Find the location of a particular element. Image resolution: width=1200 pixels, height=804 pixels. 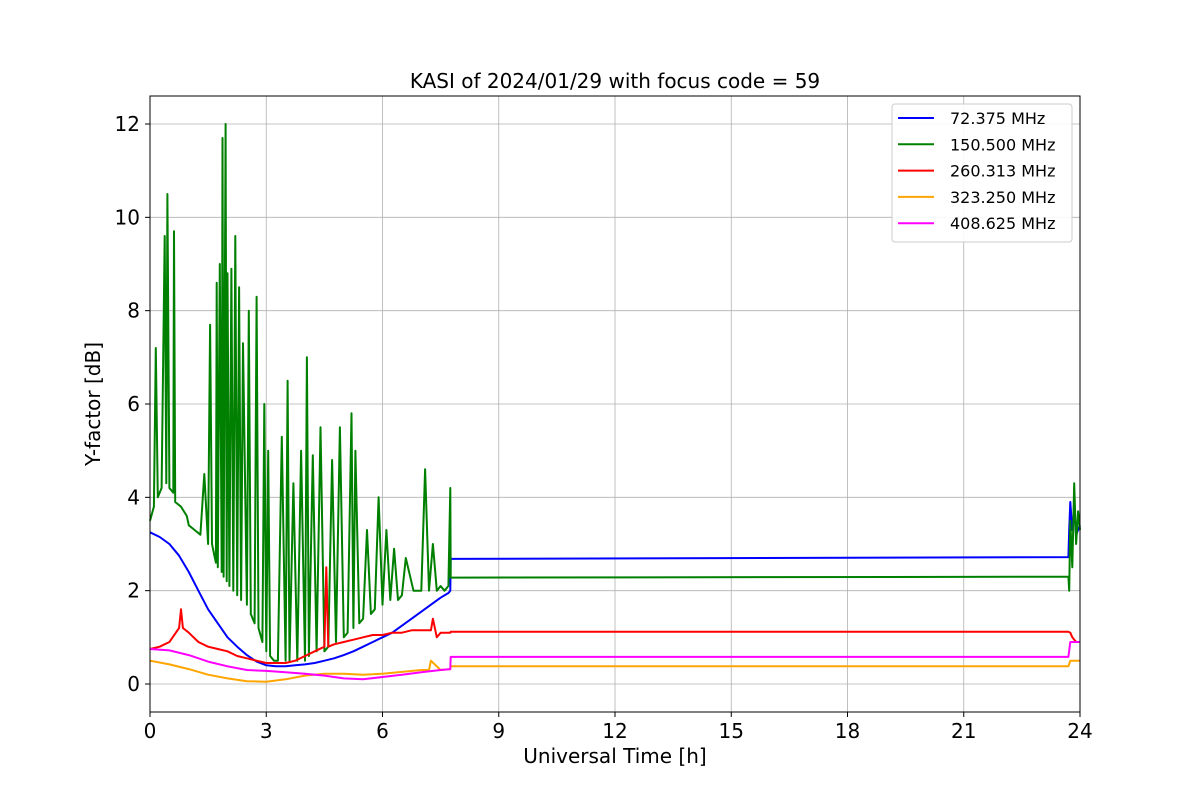

x-axis-label: Universal Time [h] is located at coordinates (614, 756).